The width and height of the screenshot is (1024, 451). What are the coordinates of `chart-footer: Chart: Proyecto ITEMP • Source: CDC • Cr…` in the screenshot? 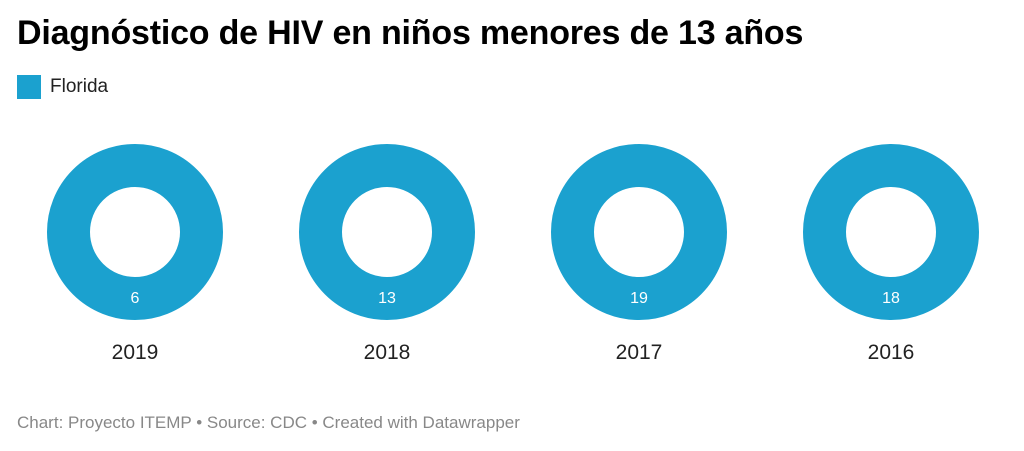 It's located at (268, 422).